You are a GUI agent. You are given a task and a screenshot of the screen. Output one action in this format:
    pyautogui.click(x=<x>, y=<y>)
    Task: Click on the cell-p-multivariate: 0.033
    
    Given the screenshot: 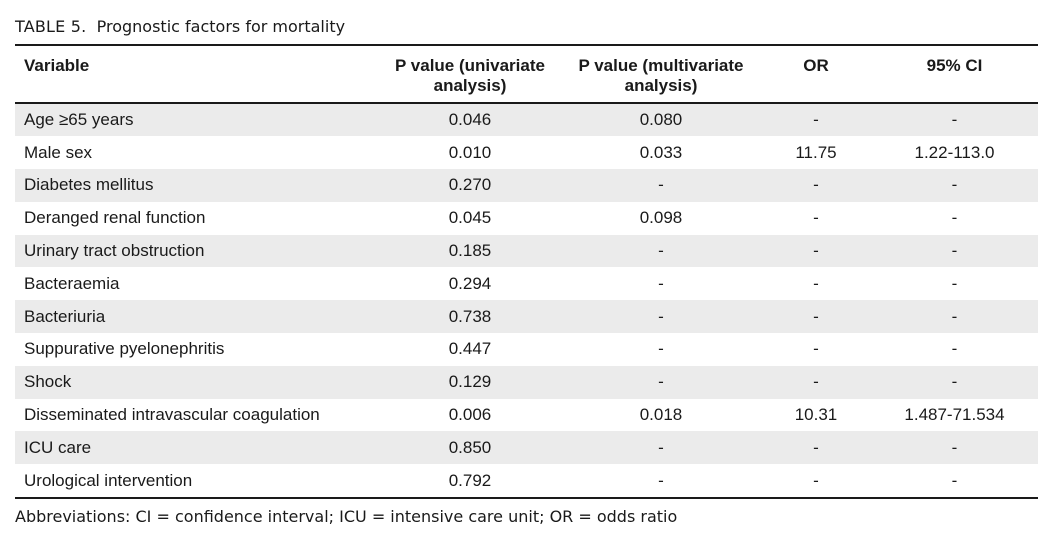 What is the action you would take?
    pyautogui.click(x=661, y=152)
    